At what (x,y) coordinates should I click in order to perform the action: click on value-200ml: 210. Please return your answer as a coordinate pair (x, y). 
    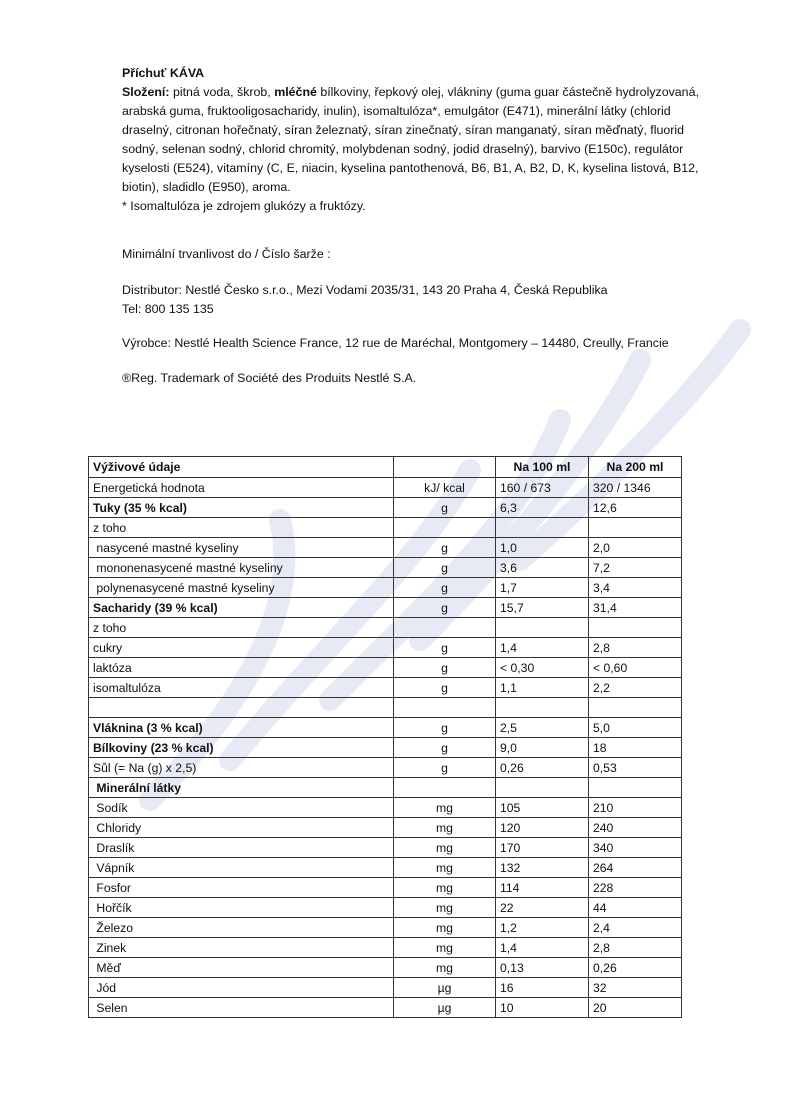
    Looking at the image, I should click on (635, 807).